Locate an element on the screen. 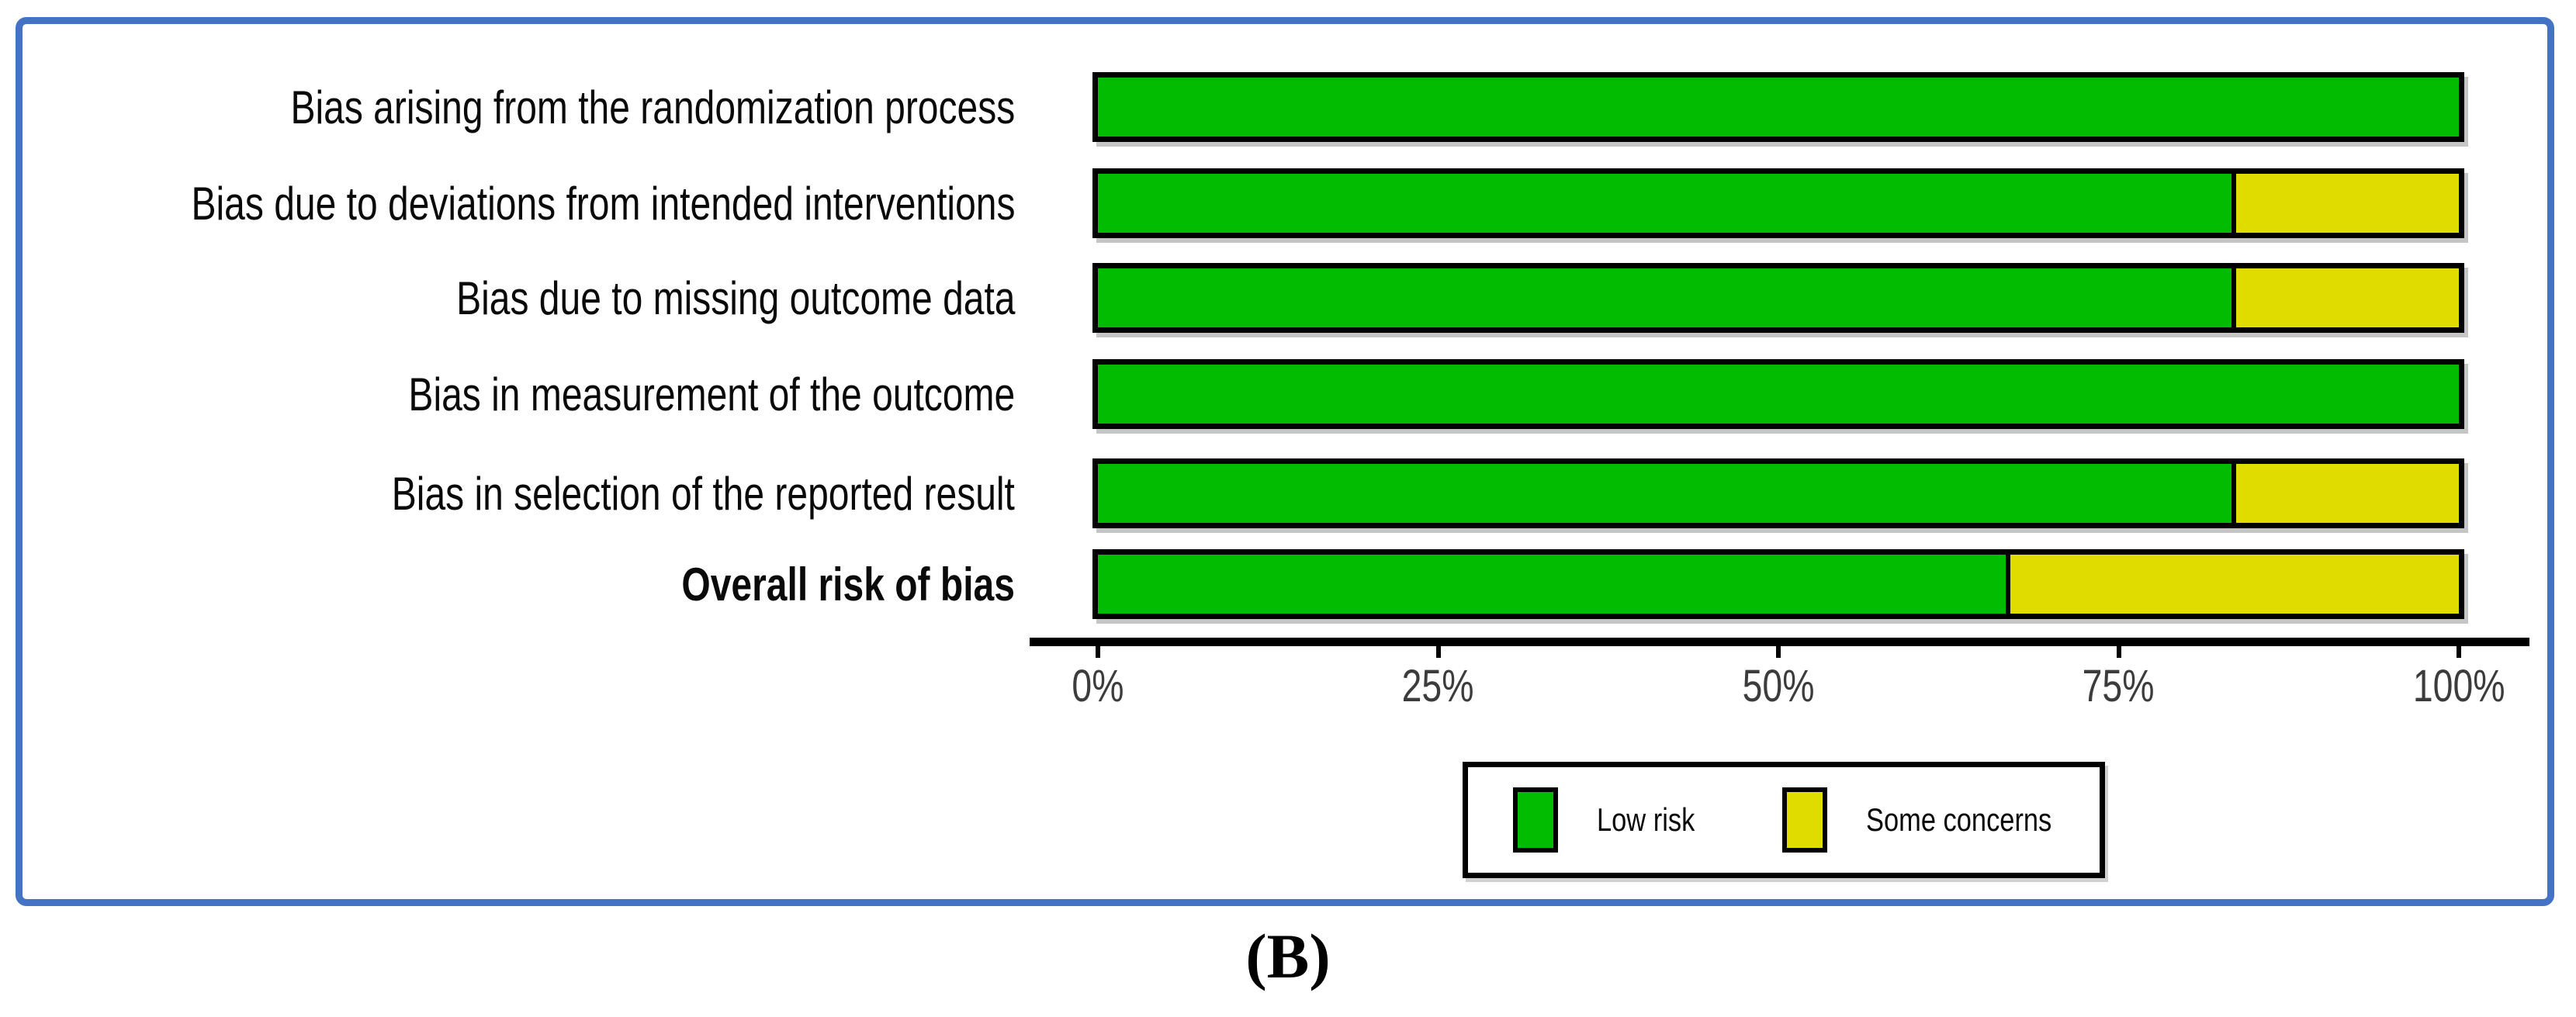 The image size is (2576, 1017). x-axis-tick-label-text: 75% is located at coordinates (2119, 686).